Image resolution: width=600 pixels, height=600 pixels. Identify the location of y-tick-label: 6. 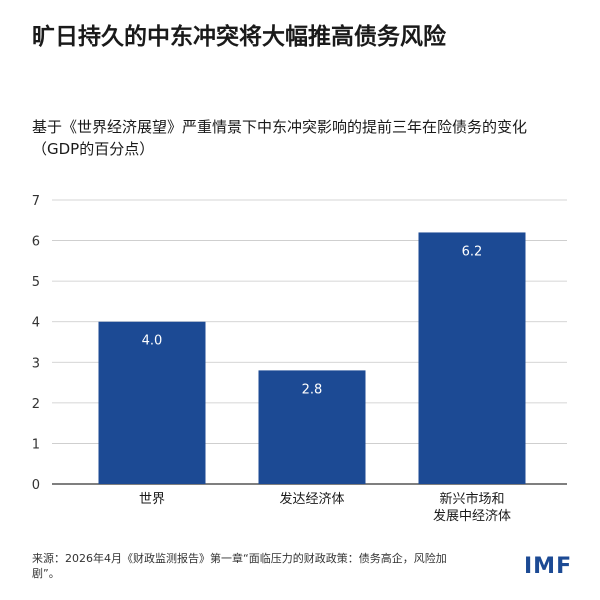
(36, 242).